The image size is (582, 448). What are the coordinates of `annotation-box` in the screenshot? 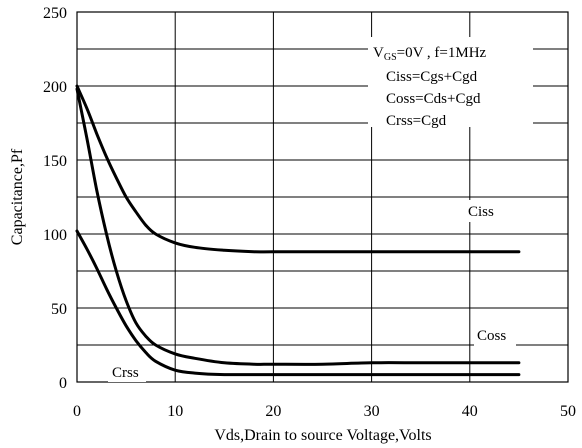 It's located at (450, 82).